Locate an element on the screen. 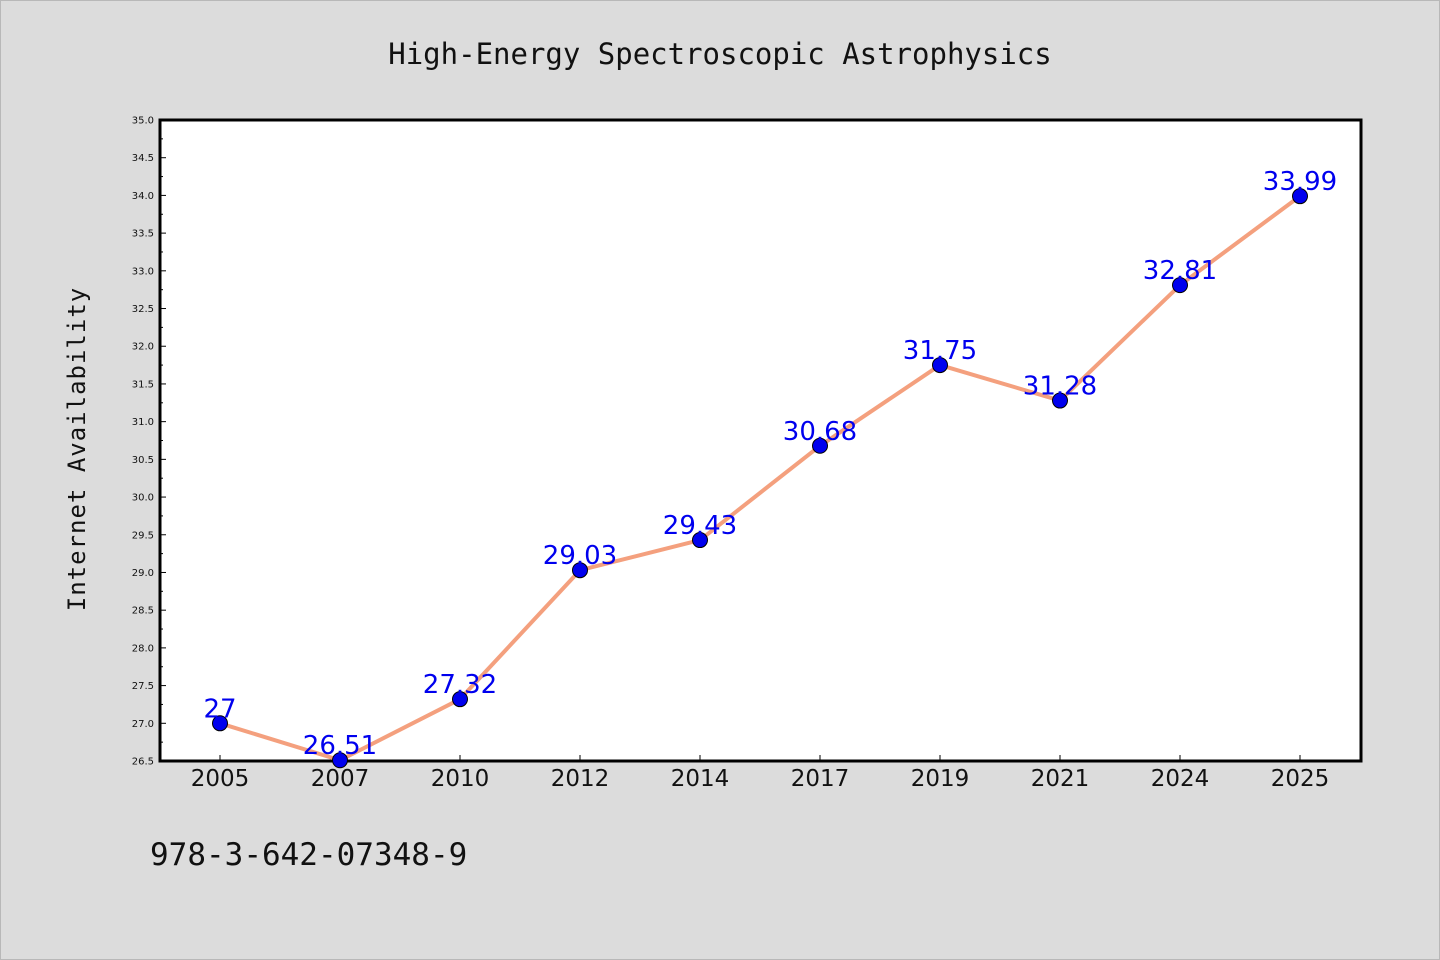 The height and width of the screenshot is (960, 1440). y-tick-label: 32.0 is located at coordinates (143, 347).